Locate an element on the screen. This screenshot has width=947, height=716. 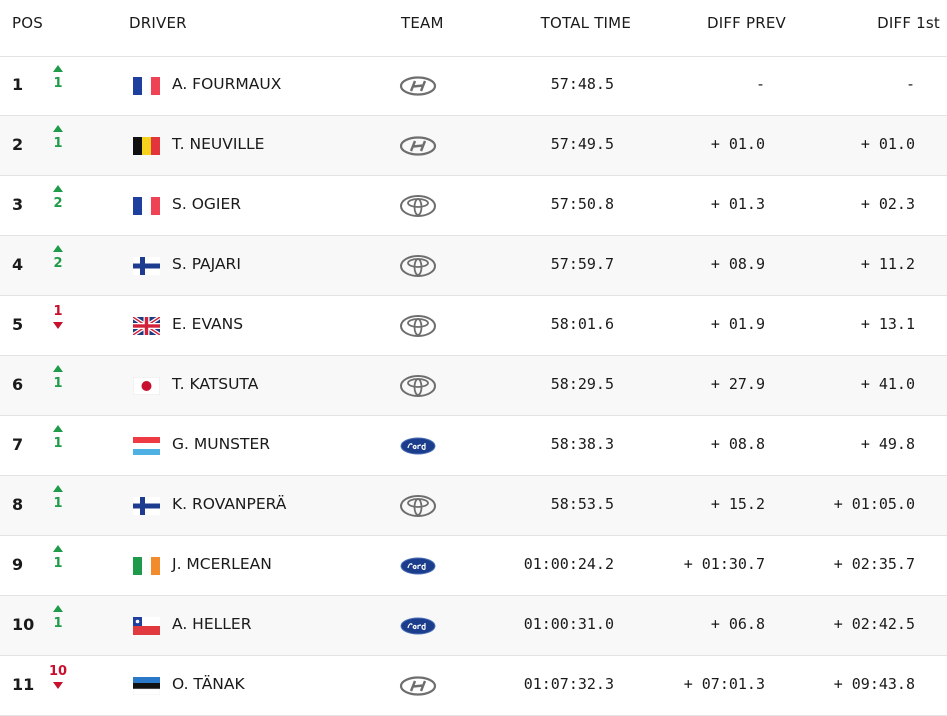
diff-prev: + 06.8 is located at coordinates (737, 624).